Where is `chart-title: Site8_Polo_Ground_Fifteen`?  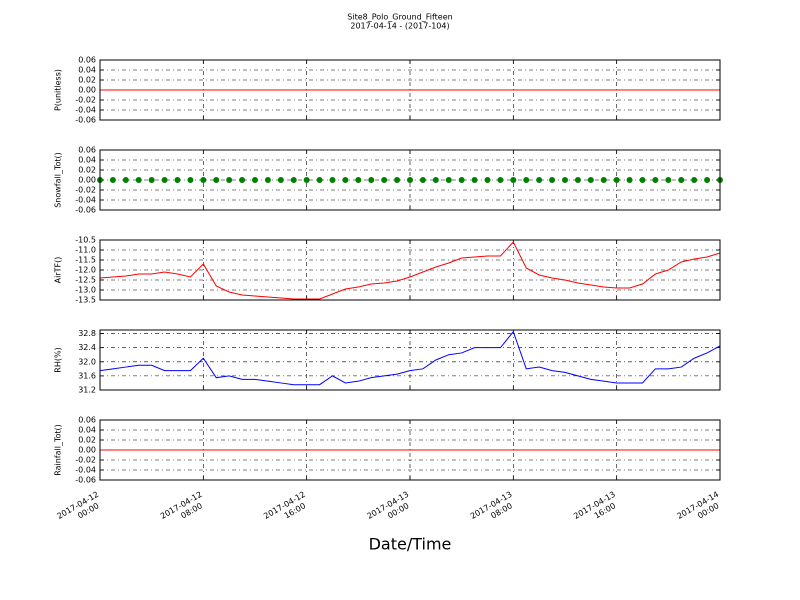
chart-title: Site8_Polo_Ground_Fifteen is located at coordinates (399, 17).